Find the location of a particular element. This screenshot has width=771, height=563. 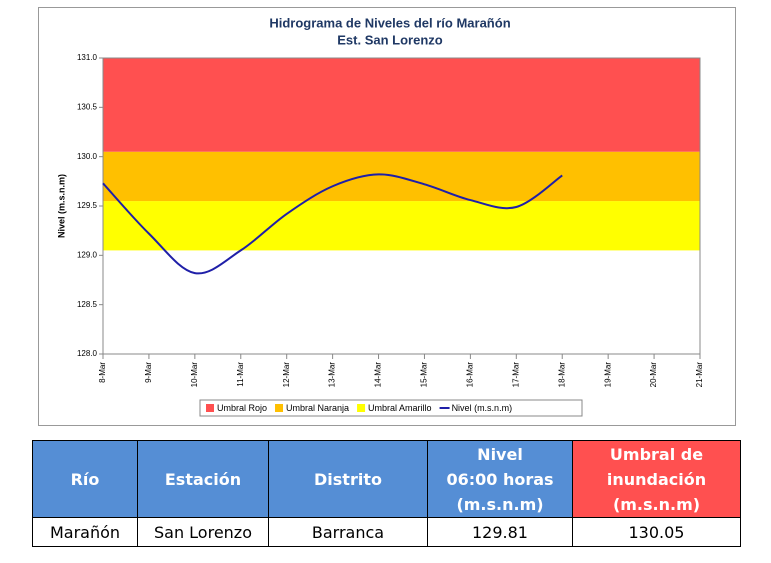

y-tick-label: 128.0 is located at coordinates (87, 353).